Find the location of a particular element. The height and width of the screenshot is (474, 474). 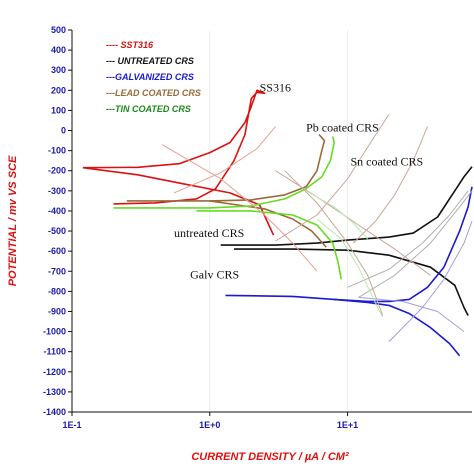

x-tick-label: 1E+1 is located at coordinates (347, 425).